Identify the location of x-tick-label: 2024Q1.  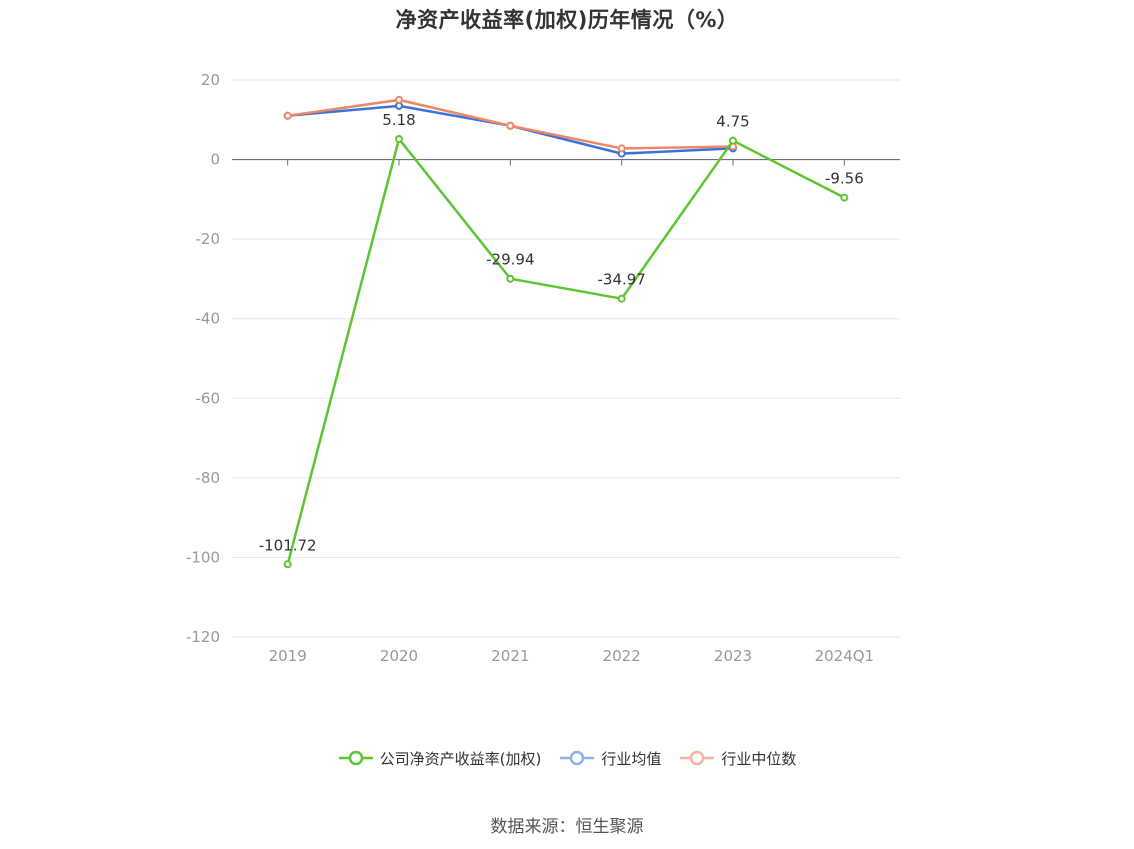
(845, 656).